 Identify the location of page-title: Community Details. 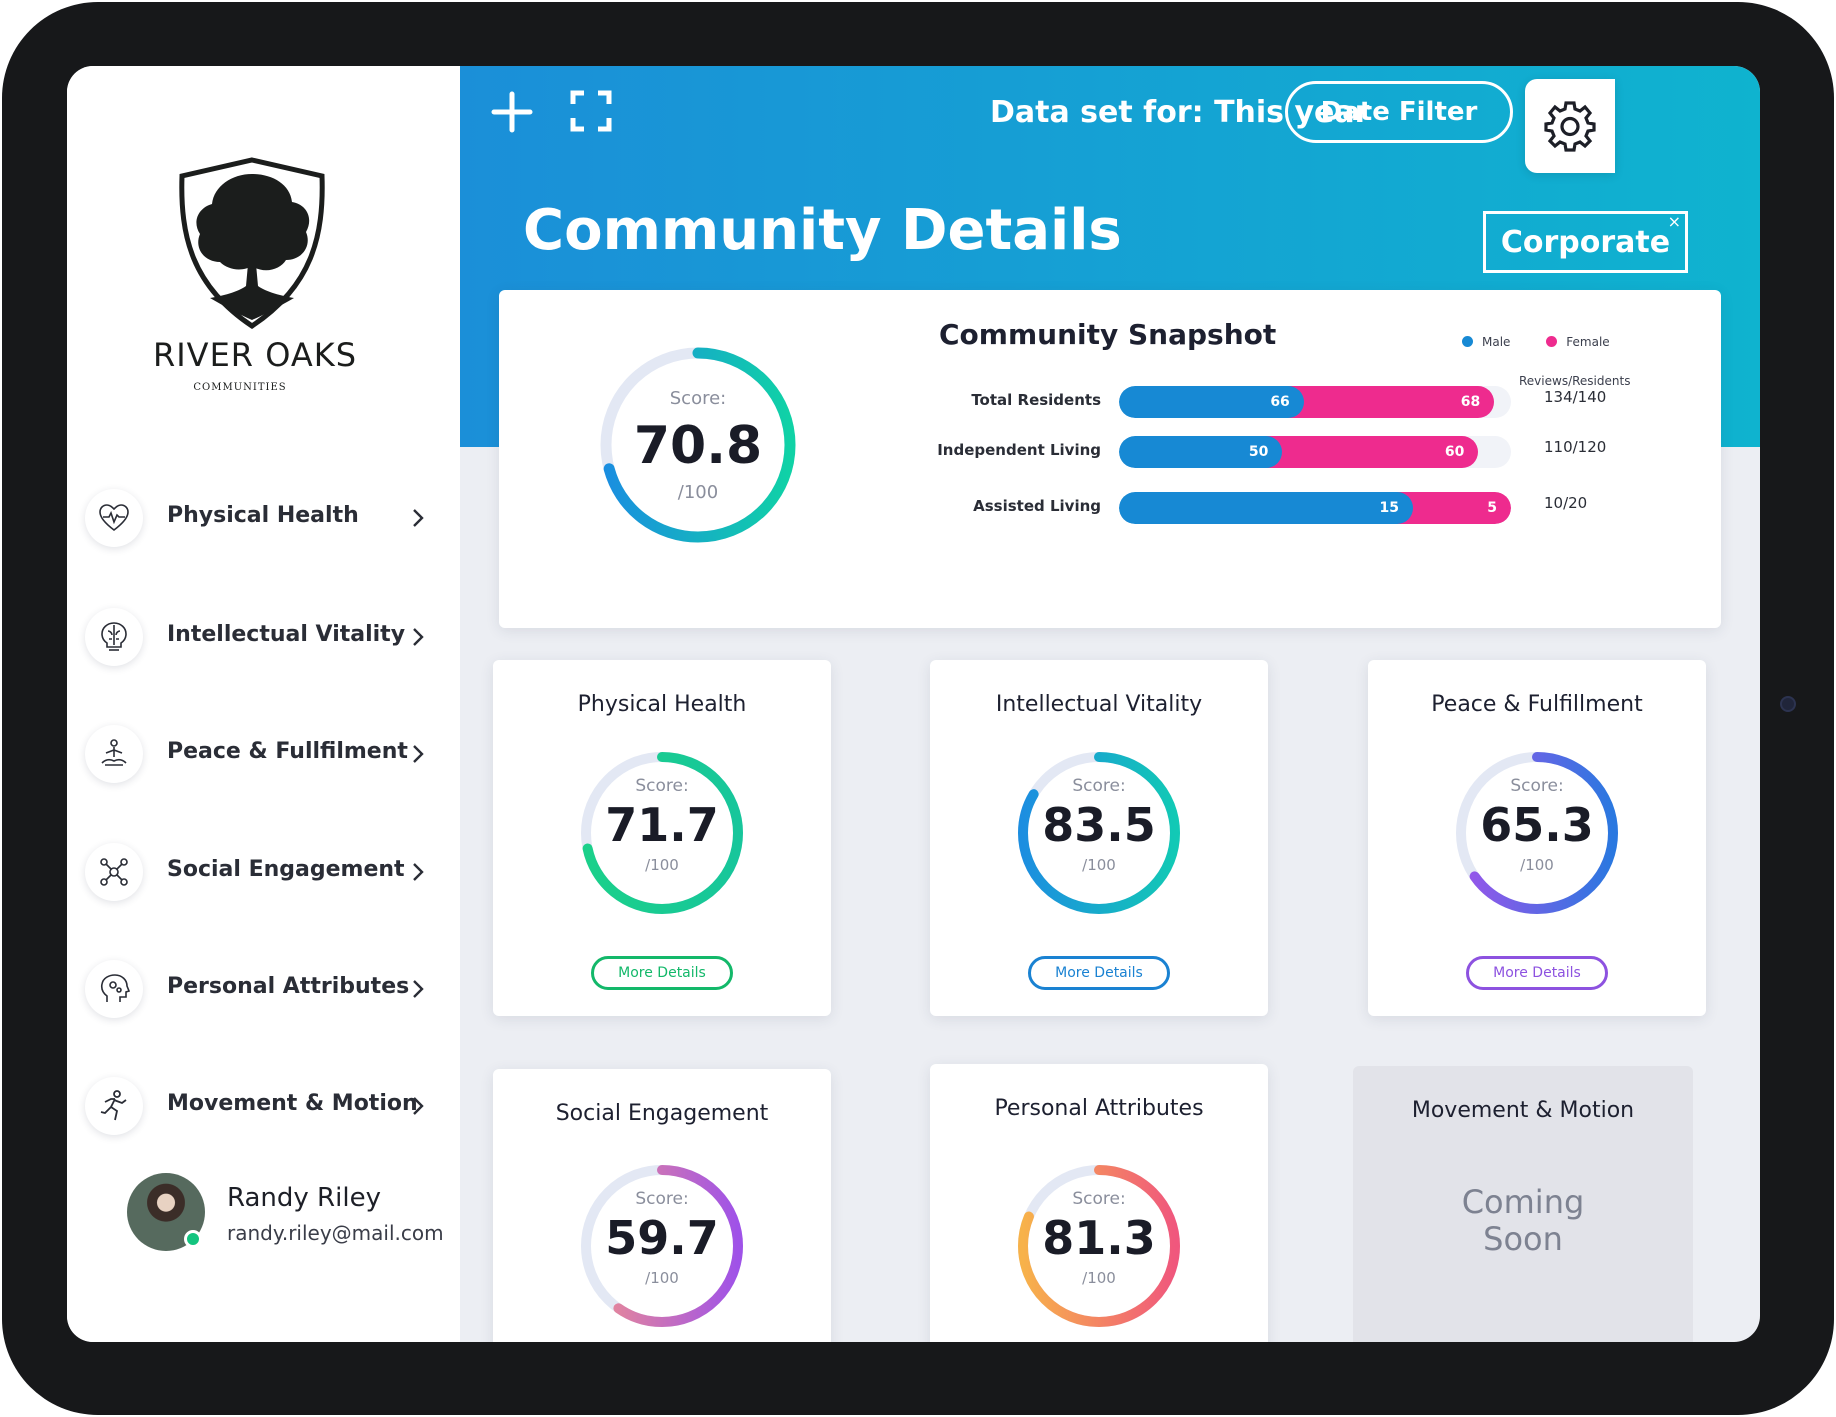
(822, 230).